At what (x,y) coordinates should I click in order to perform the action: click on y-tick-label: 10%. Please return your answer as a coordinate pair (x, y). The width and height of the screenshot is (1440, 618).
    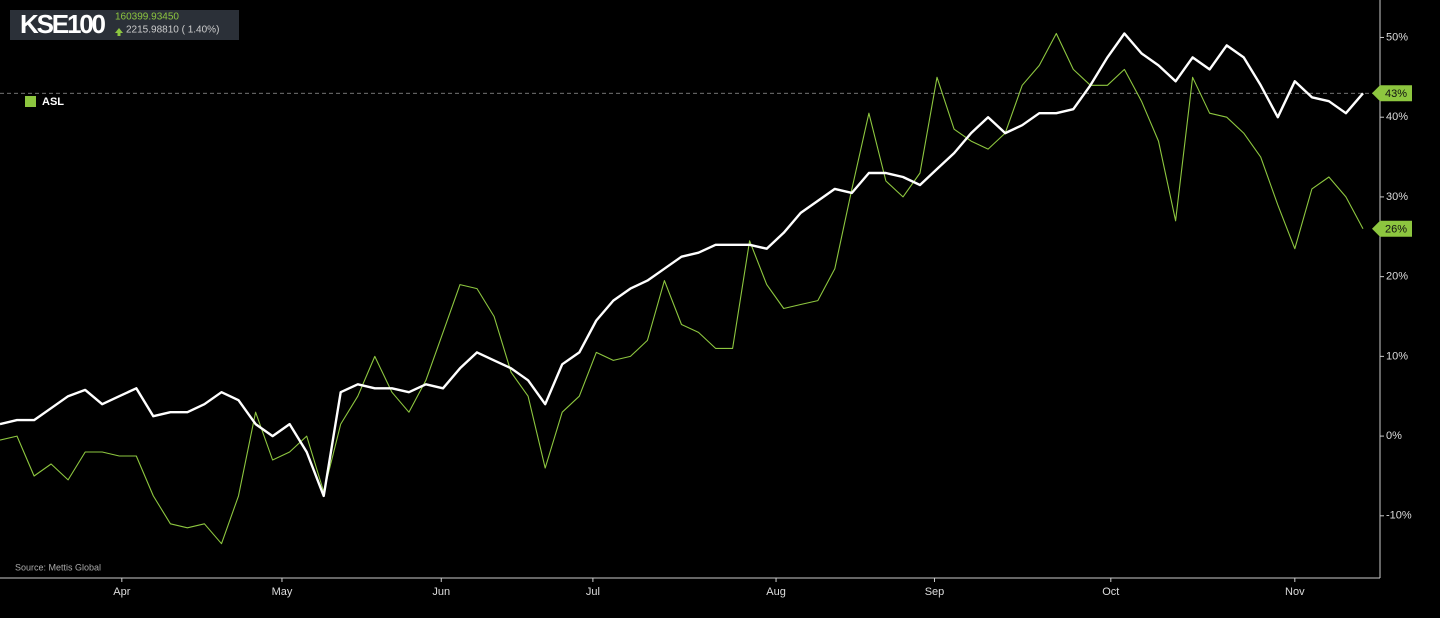
    Looking at the image, I should click on (1397, 356).